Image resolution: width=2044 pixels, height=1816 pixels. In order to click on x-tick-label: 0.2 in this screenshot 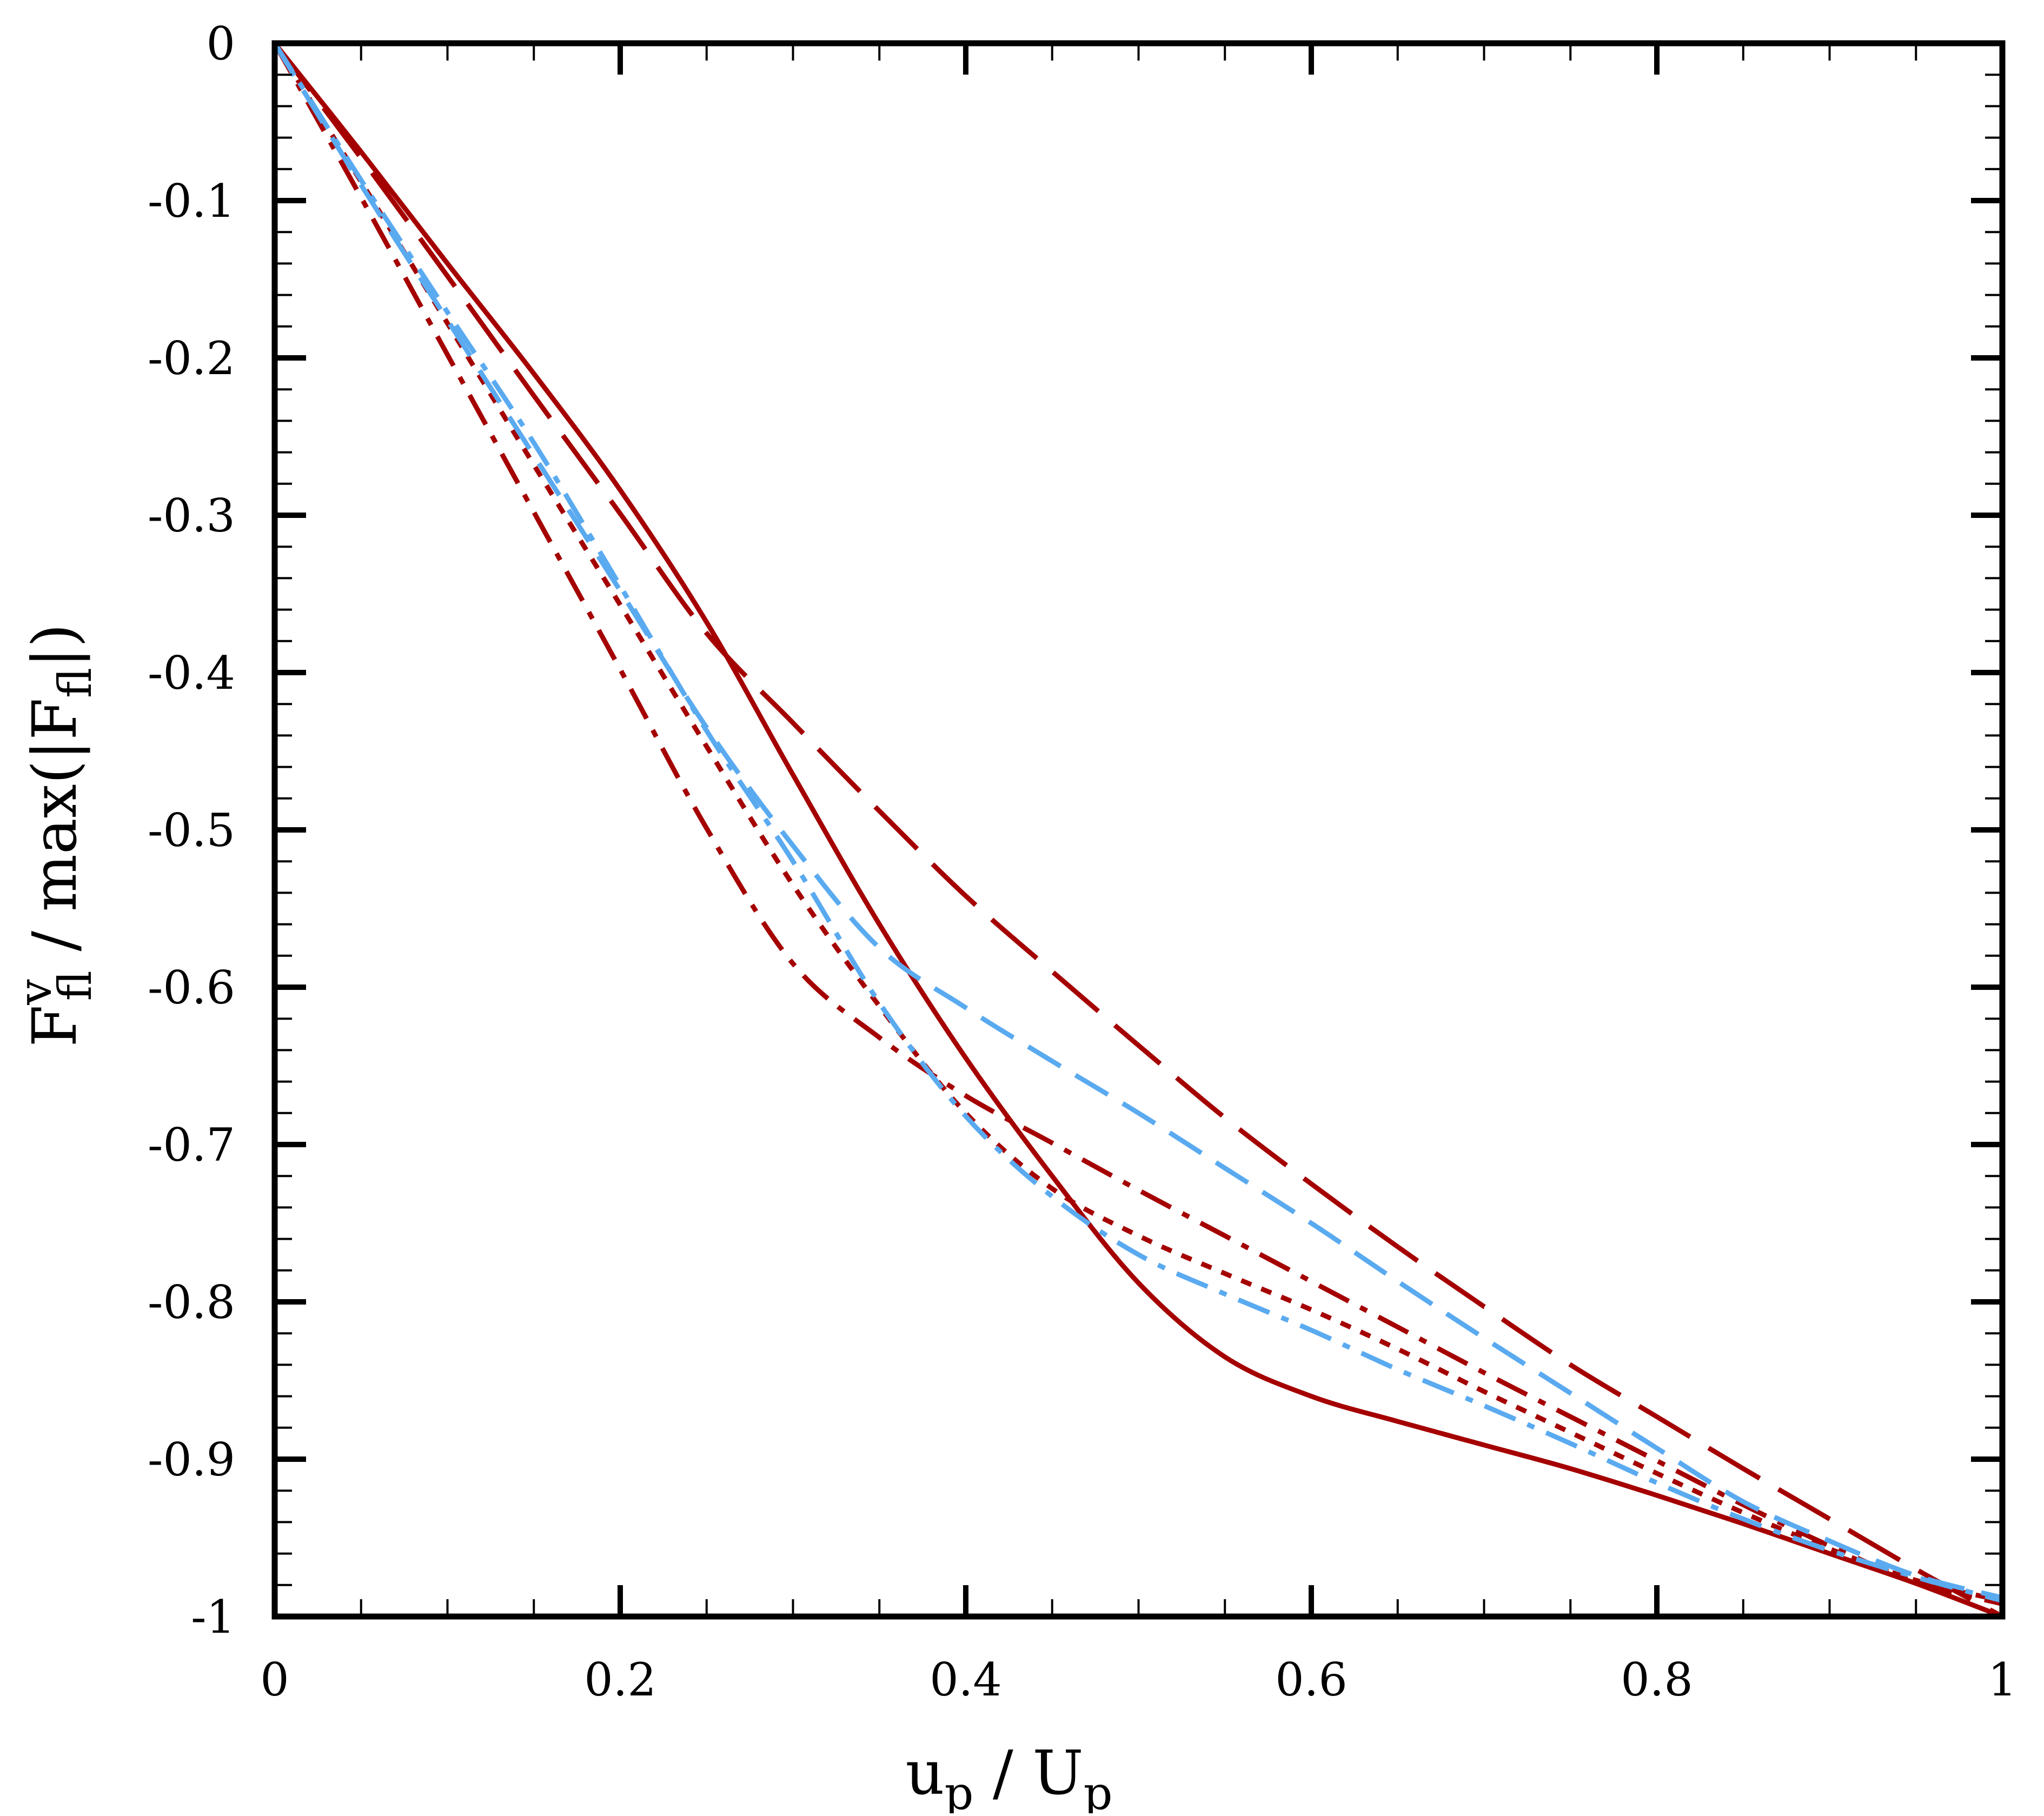, I will do `click(620, 1679)`.